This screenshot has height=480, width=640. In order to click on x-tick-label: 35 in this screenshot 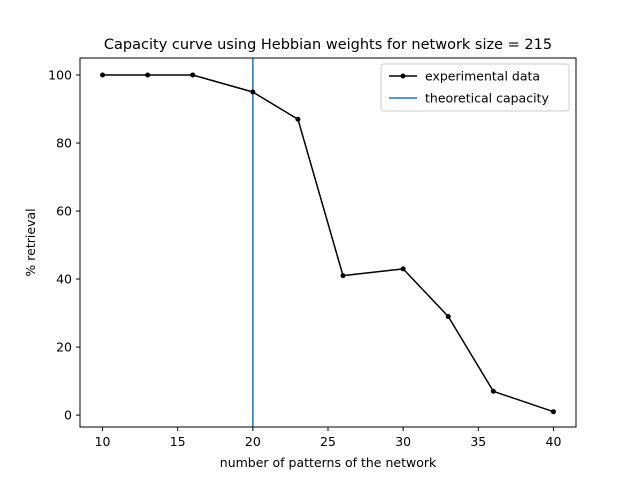, I will do `click(478, 441)`.